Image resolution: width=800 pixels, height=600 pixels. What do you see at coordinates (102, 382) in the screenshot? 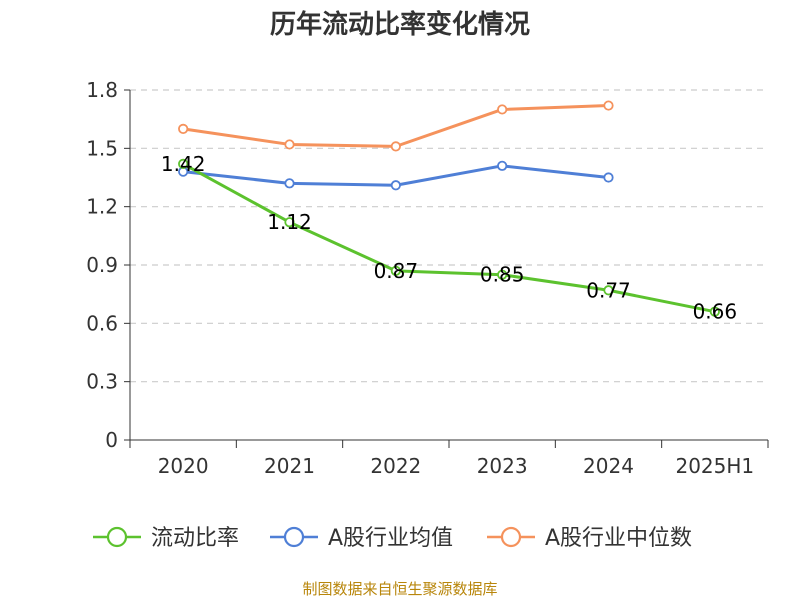
I see `y-tick-label: 0.3` at bounding box center [102, 382].